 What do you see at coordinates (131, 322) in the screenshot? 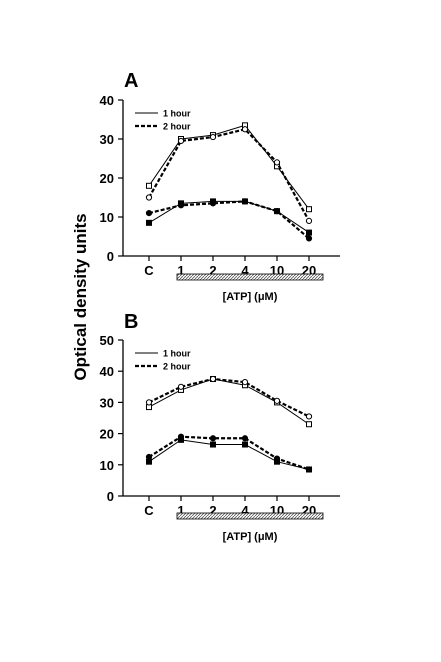
I see `panel-label: B` at bounding box center [131, 322].